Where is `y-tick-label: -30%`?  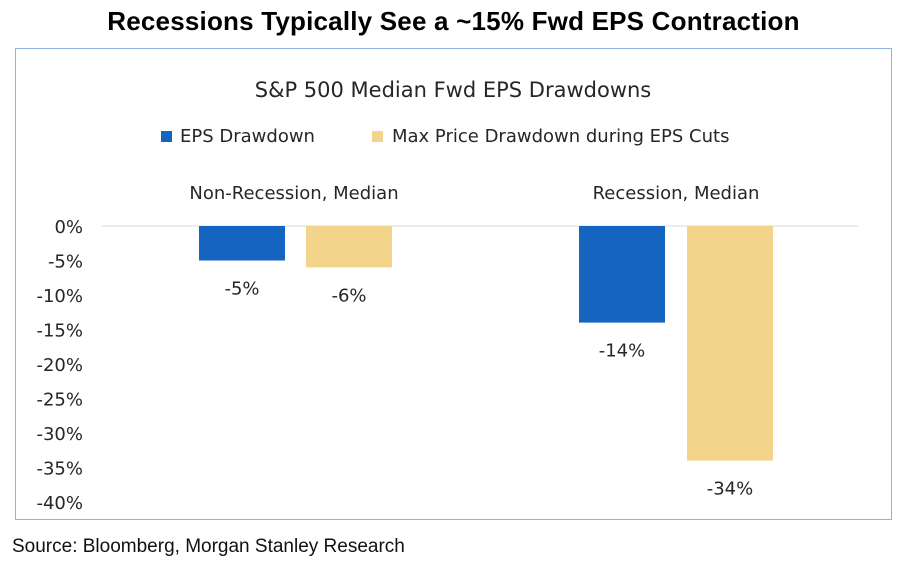
y-tick-label: -30% is located at coordinates (59, 434).